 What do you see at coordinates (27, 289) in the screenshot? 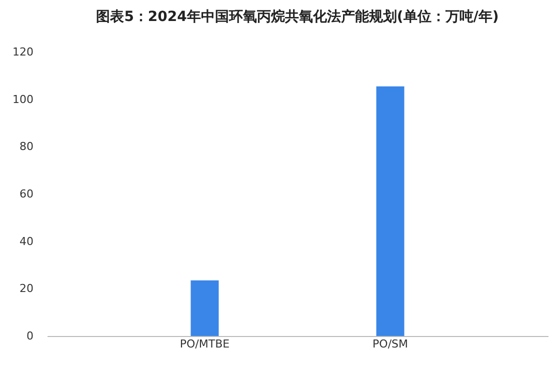
I see `y-tick-label: 20` at bounding box center [27, 289].